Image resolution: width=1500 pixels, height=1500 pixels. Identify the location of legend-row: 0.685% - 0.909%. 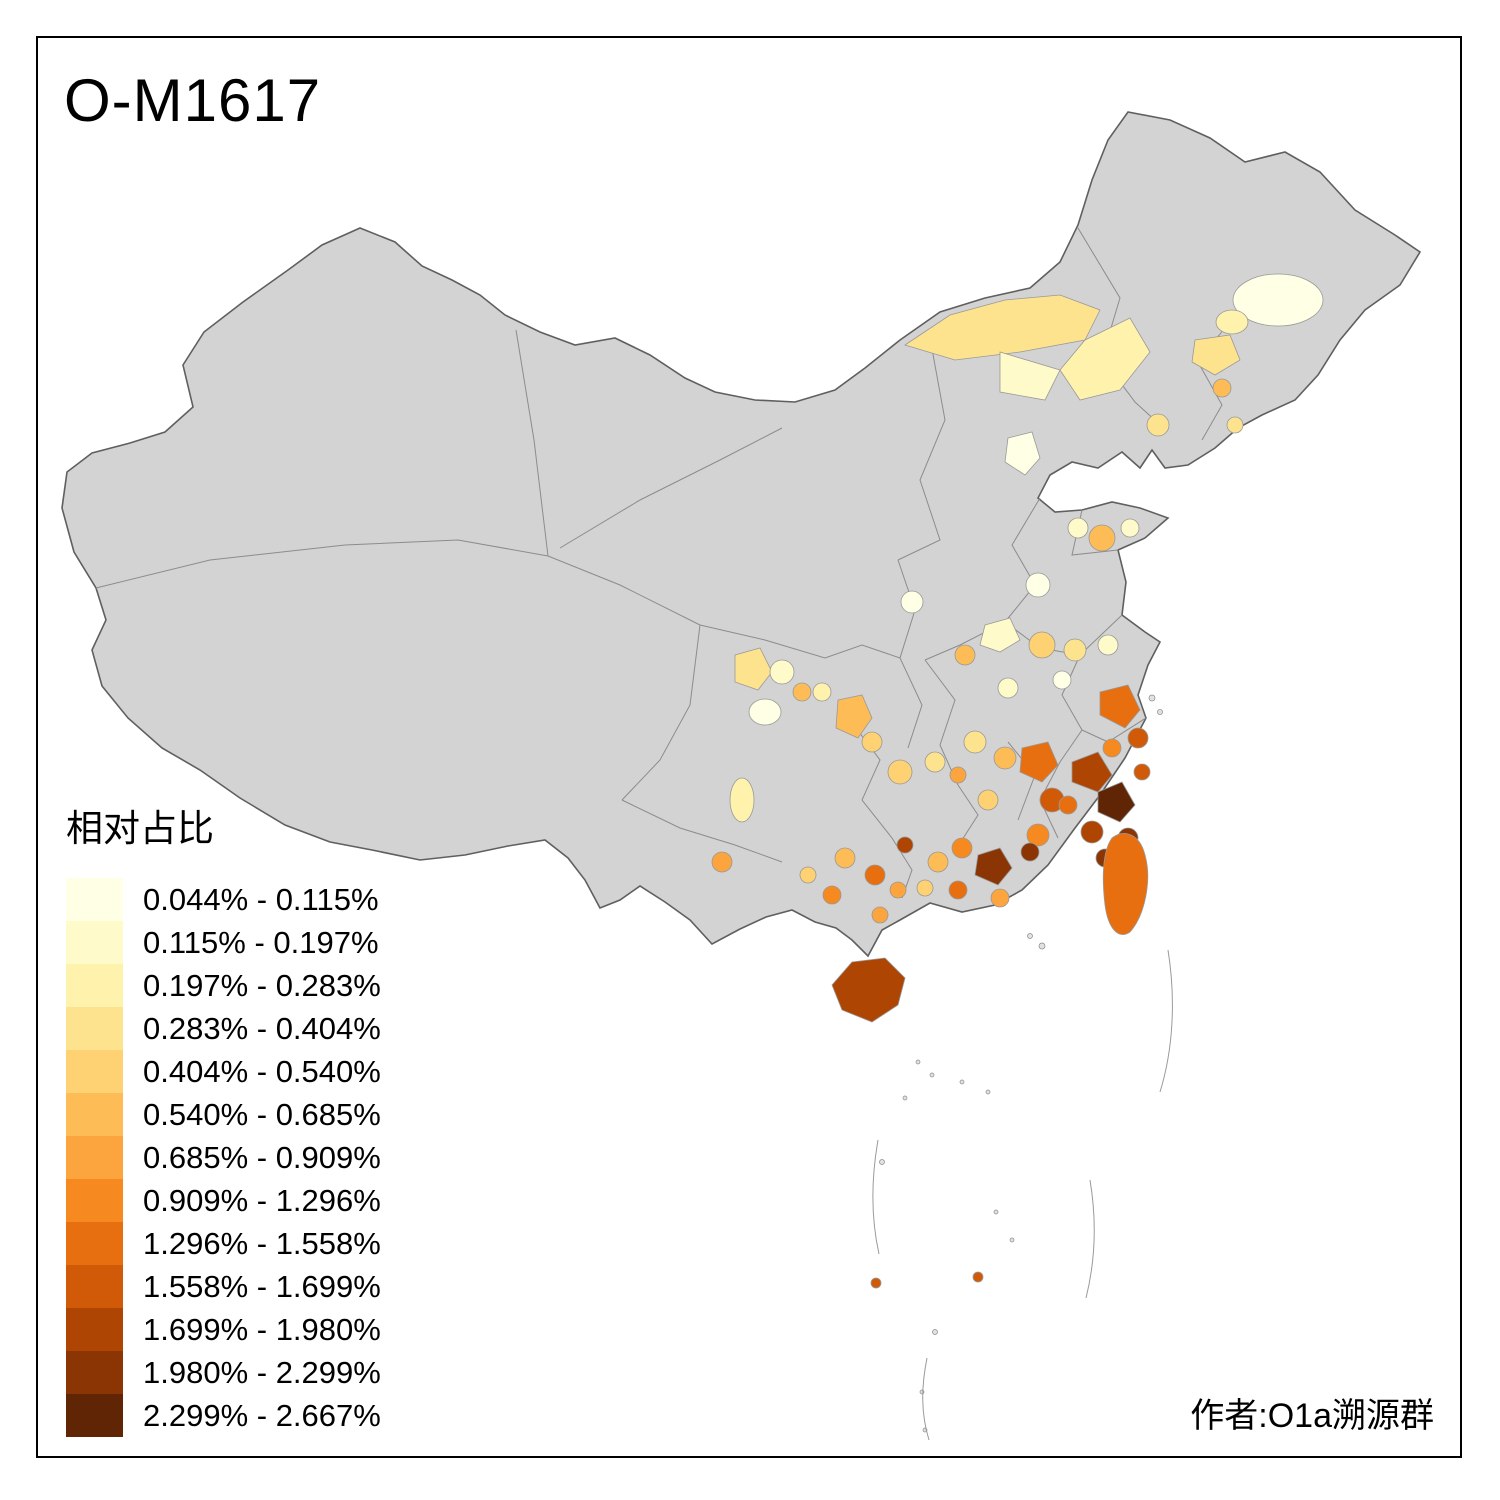
(223, 1157).